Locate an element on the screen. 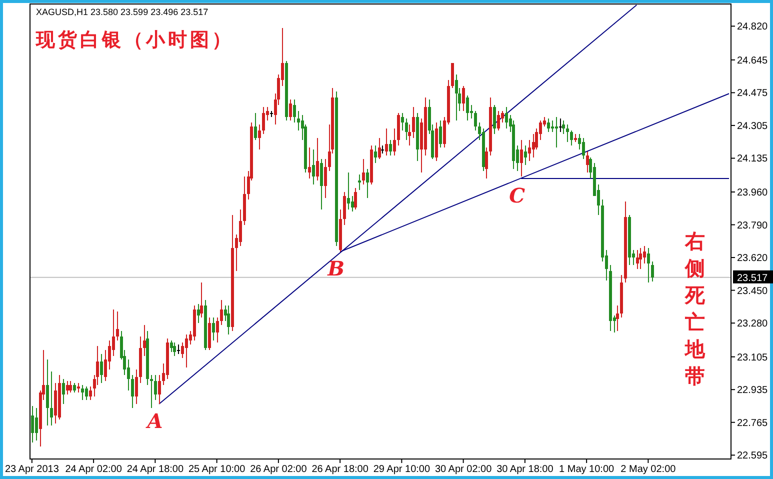 The height and width of the screenshot is (479, 773). x-tick-label: 30 Apr 18:00 is located at coordinates (525, 469).